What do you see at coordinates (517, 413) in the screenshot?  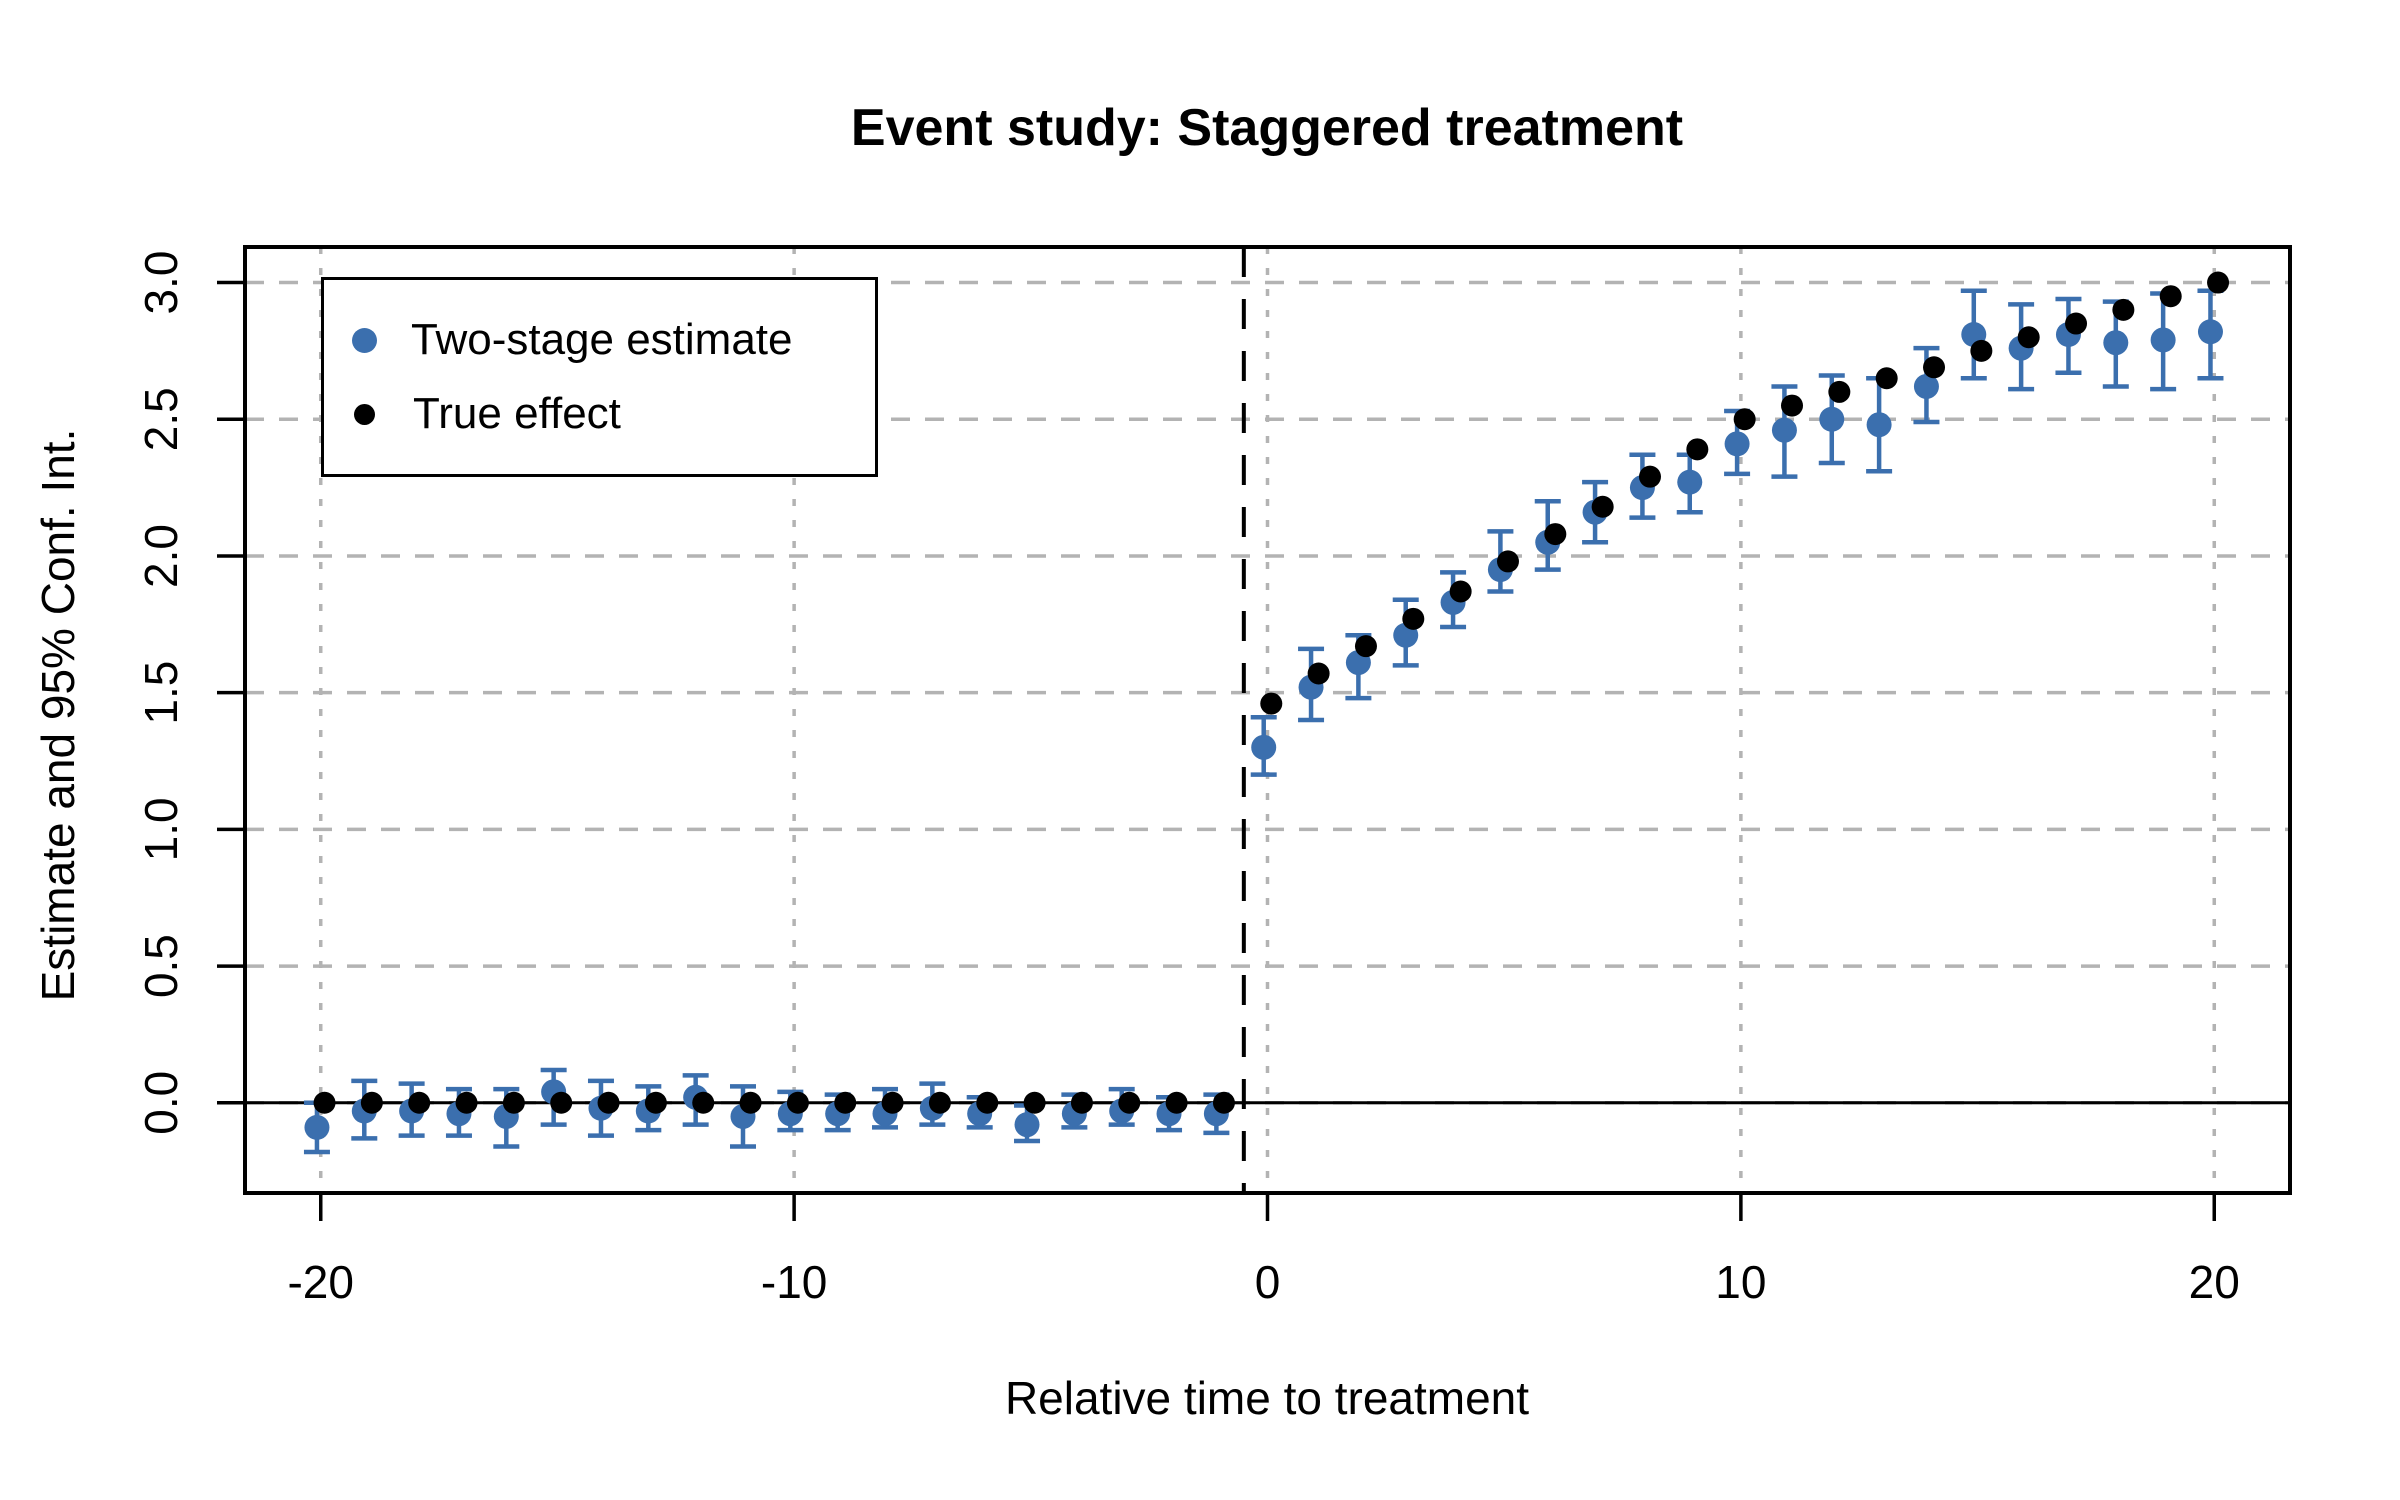 I see `legend-label-true-effect: True effect` at bounding box center [517, 413].